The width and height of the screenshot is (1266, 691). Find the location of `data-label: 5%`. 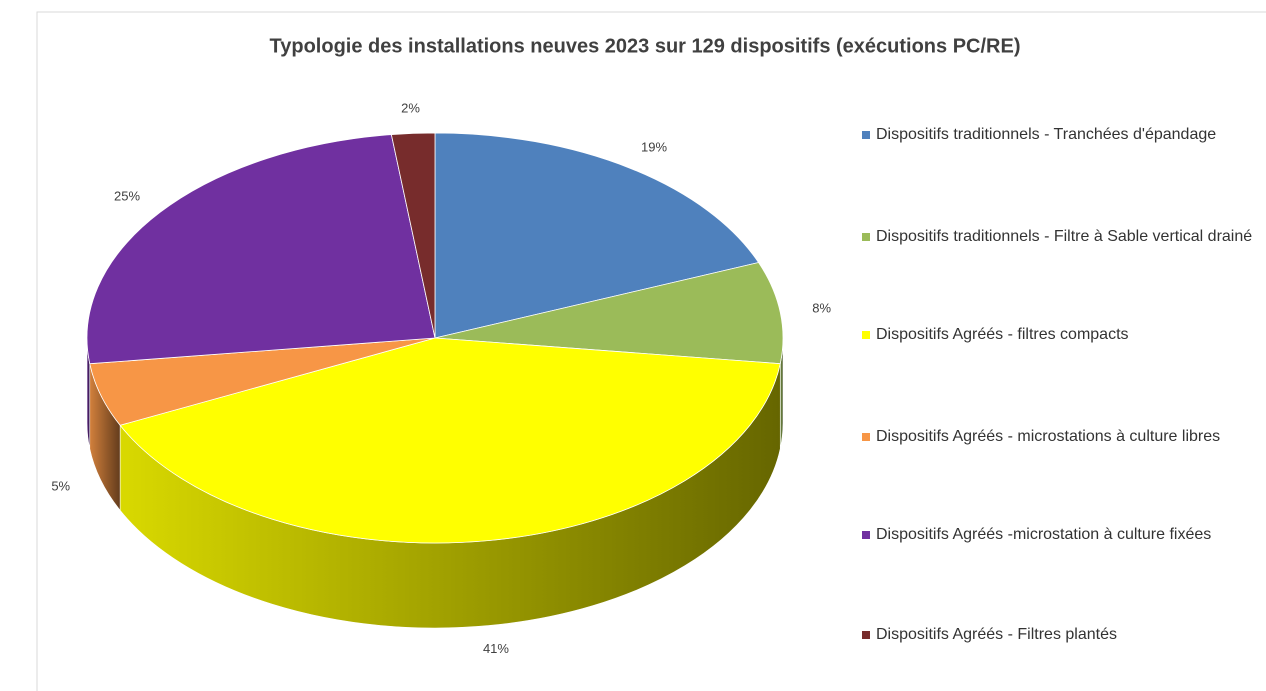

data-label: 5% is located at coordinates (60, 485).